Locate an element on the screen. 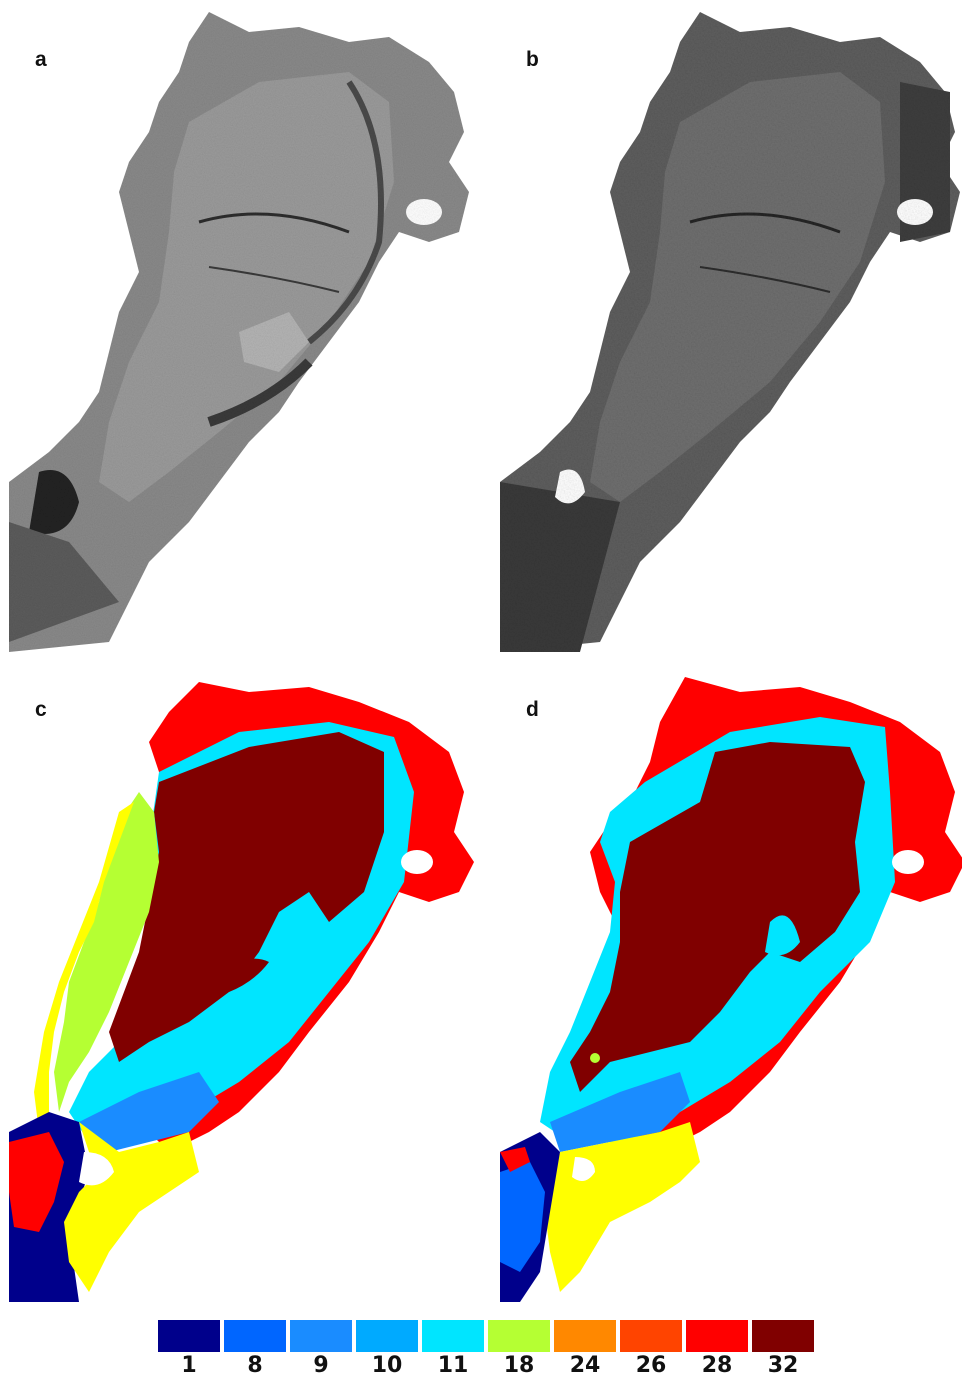 This screenshot has height=1378, width=962. legend-item-1: 1 is located at coordinates (189, 1349).